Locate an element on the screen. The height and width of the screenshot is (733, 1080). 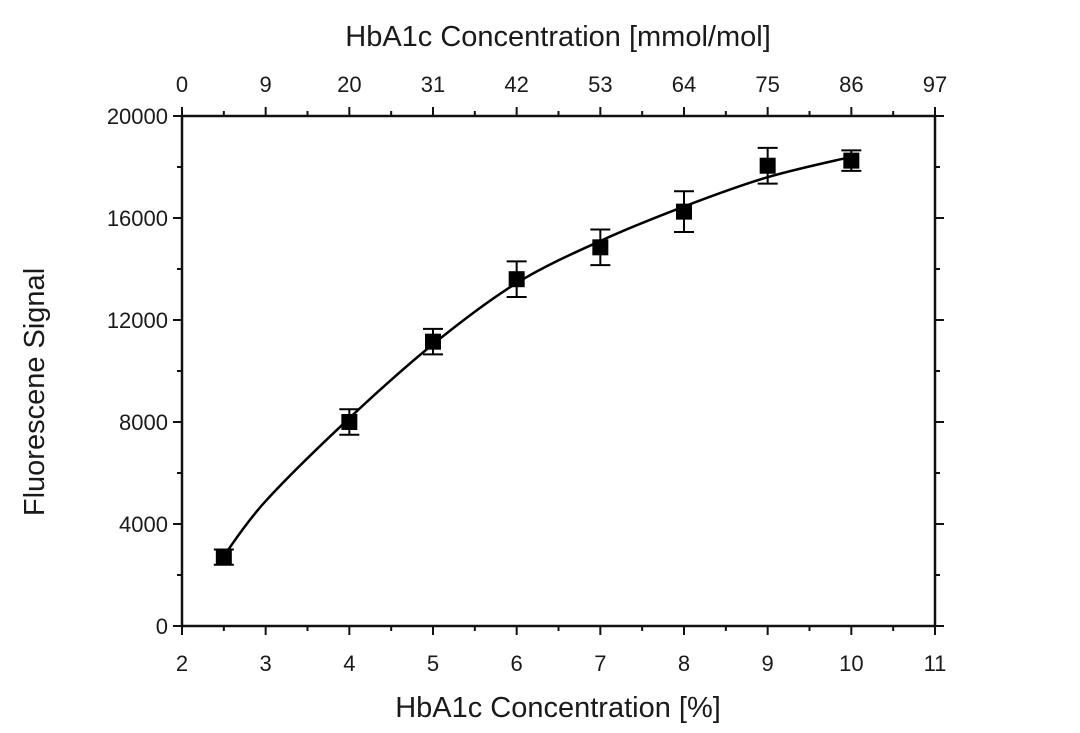
x-tick-label: 5 is located at coordinates (433, 663).